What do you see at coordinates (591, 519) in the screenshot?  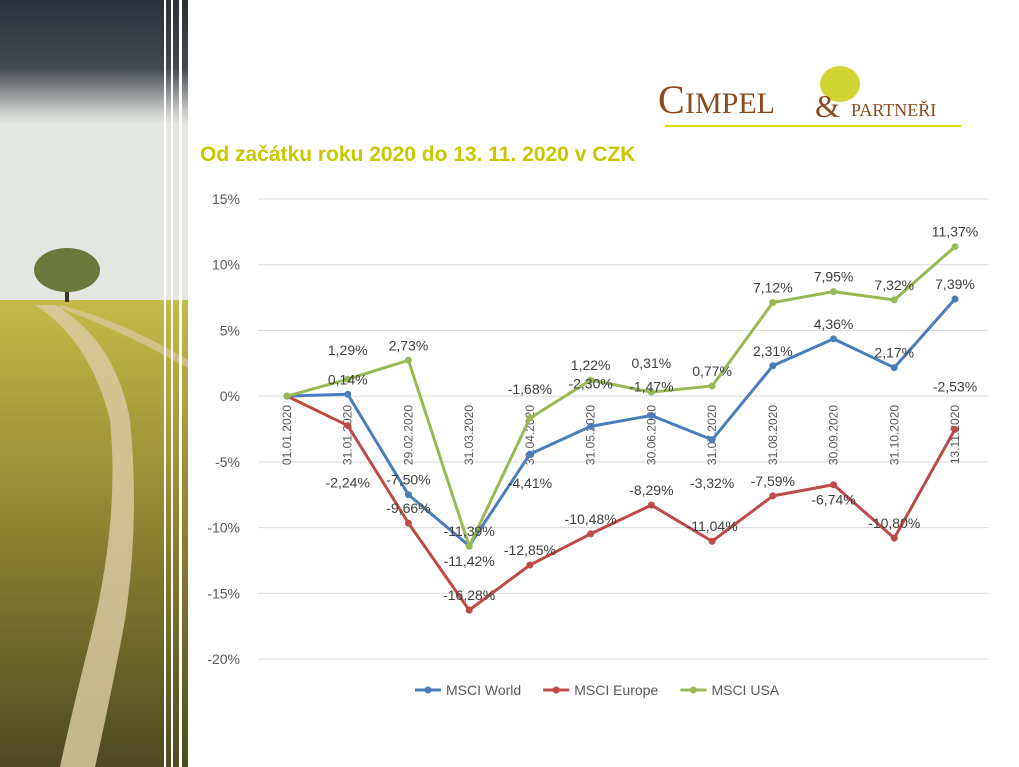 I see `data-label: -10,48%` at bounding box center [591, 519].